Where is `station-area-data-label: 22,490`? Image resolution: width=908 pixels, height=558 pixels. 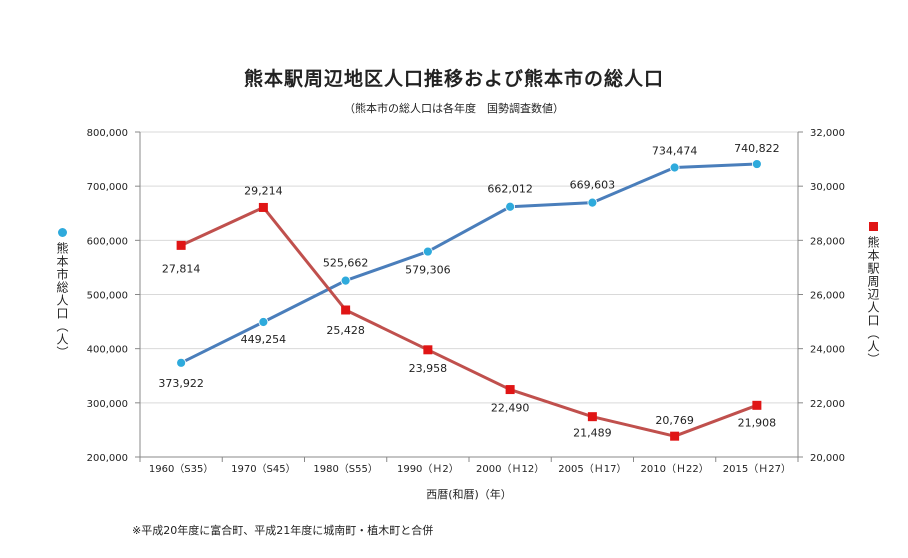 station-area-data-label: 22,490 is located at coordinates (510, 408).